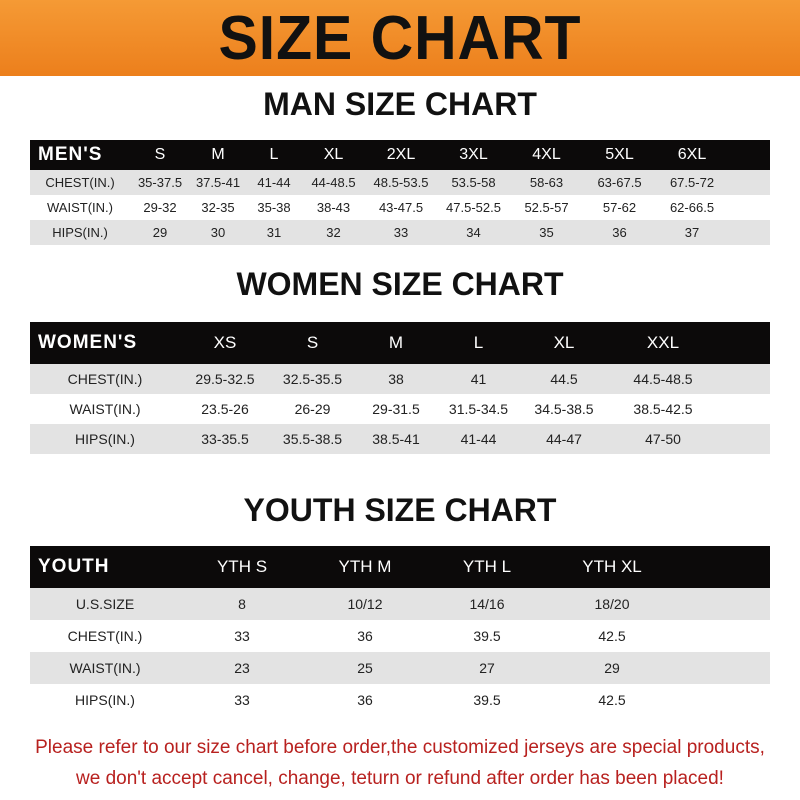 This screenshot has height=800, width=800. I want to click on table-header-row: WOMEN'S XS S M L XL XXL, so click(400, 343).